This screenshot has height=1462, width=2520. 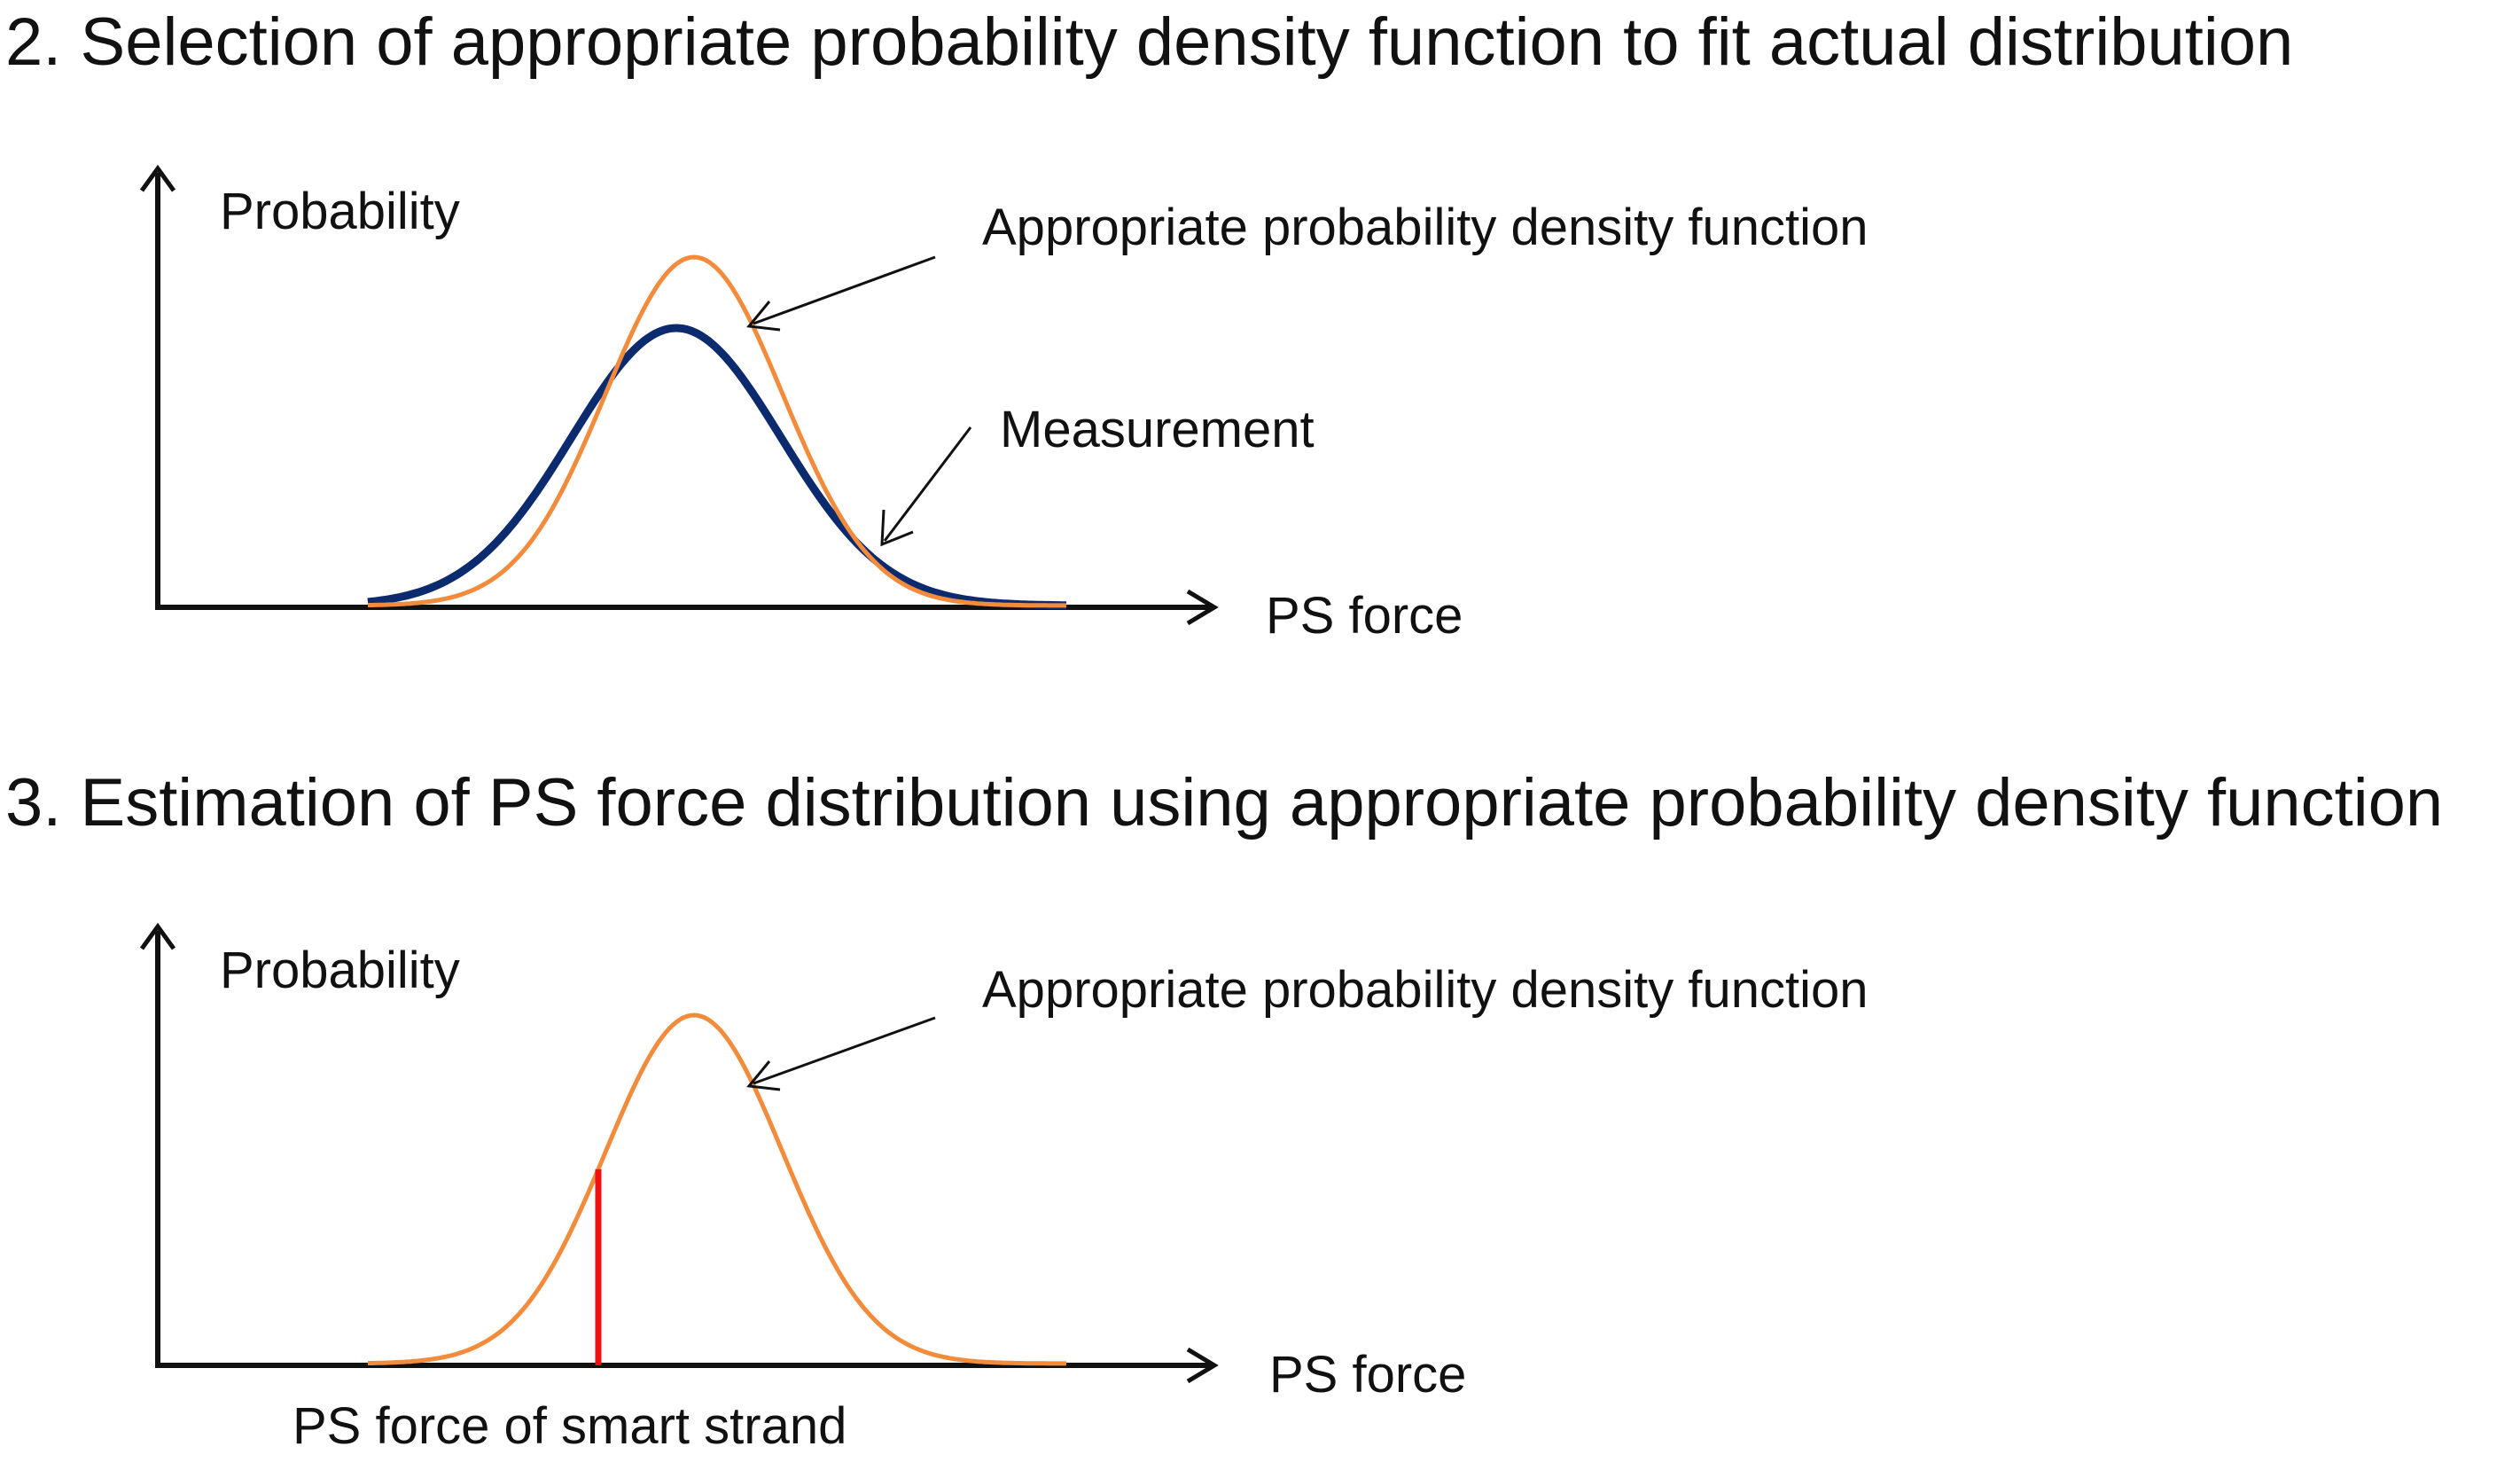 What do you see at coordinates (1364, 616) in the screenshot?
I see `section-2-x-axis-label: PS force` at bounding box center [1364, 616].